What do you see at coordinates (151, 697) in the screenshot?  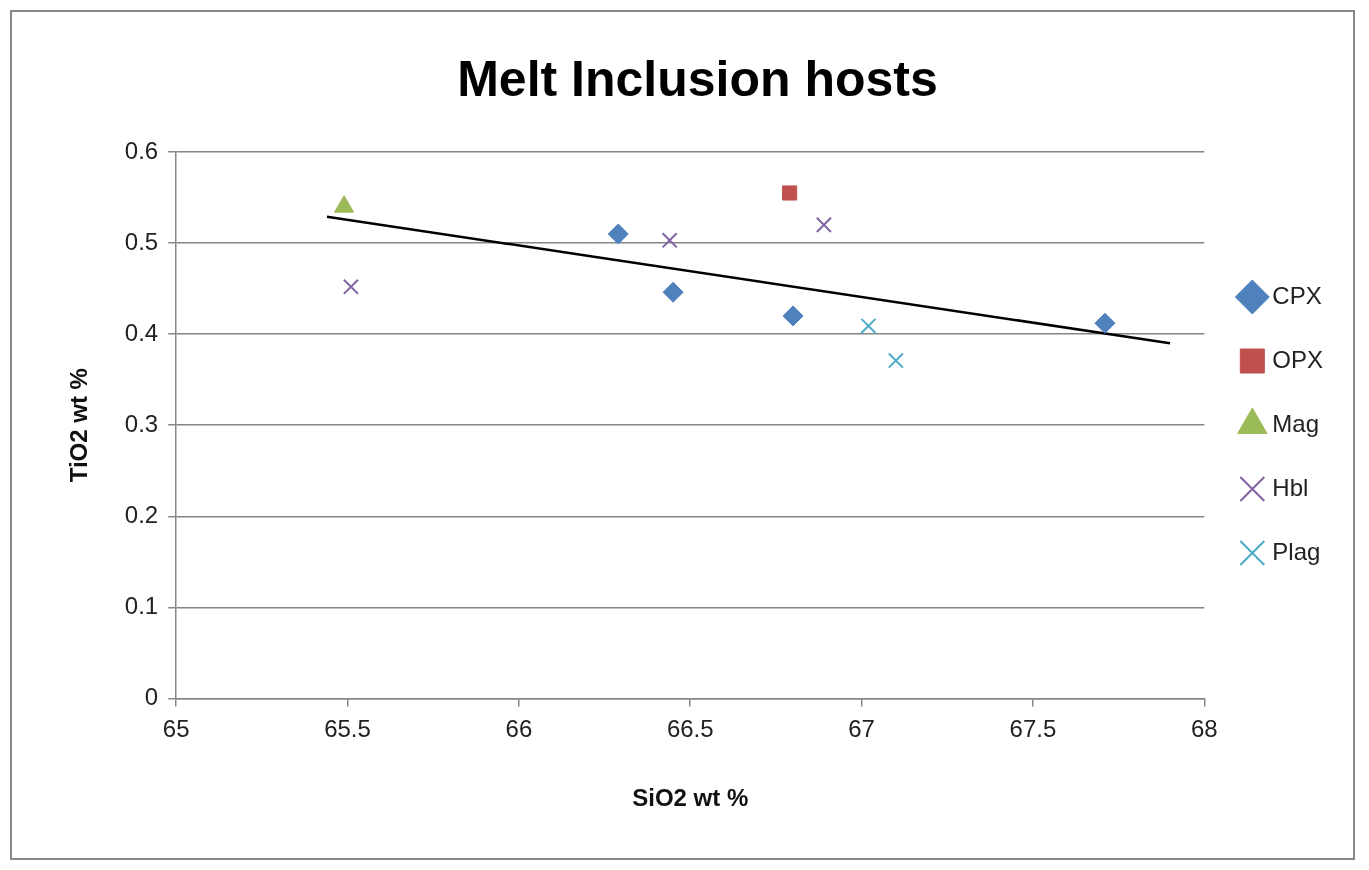 I see `y-tick-label: 0` at bounding box center [151, 697].